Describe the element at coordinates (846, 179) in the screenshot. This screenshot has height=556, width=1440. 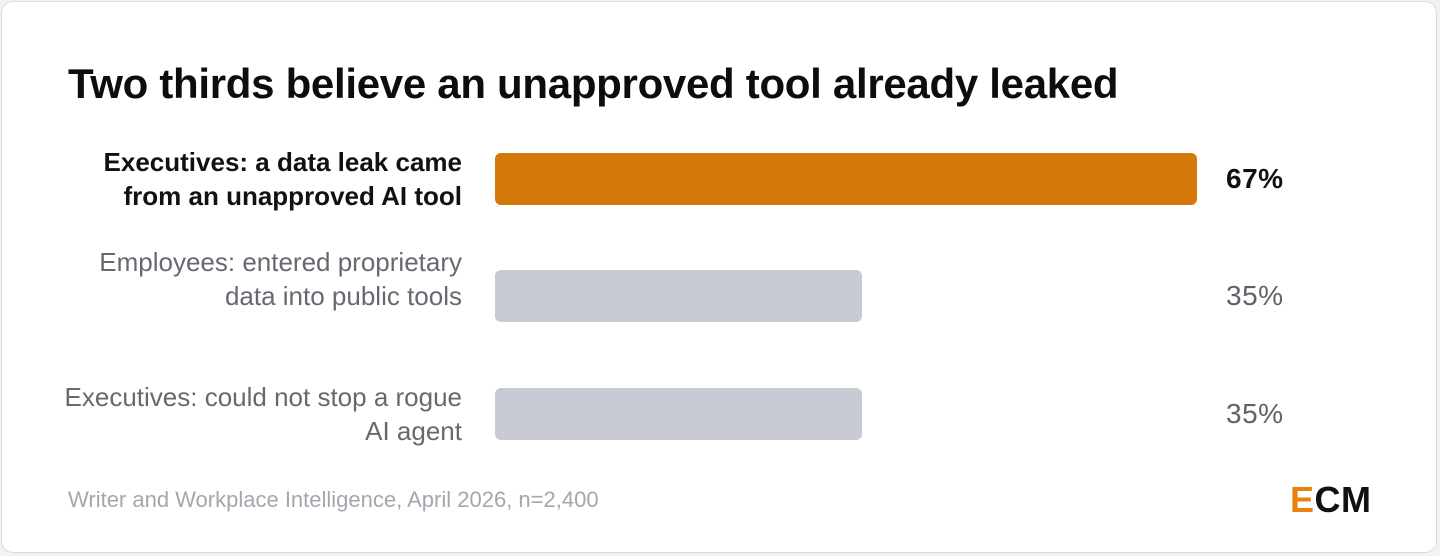
I see `bar-leak` at that location.